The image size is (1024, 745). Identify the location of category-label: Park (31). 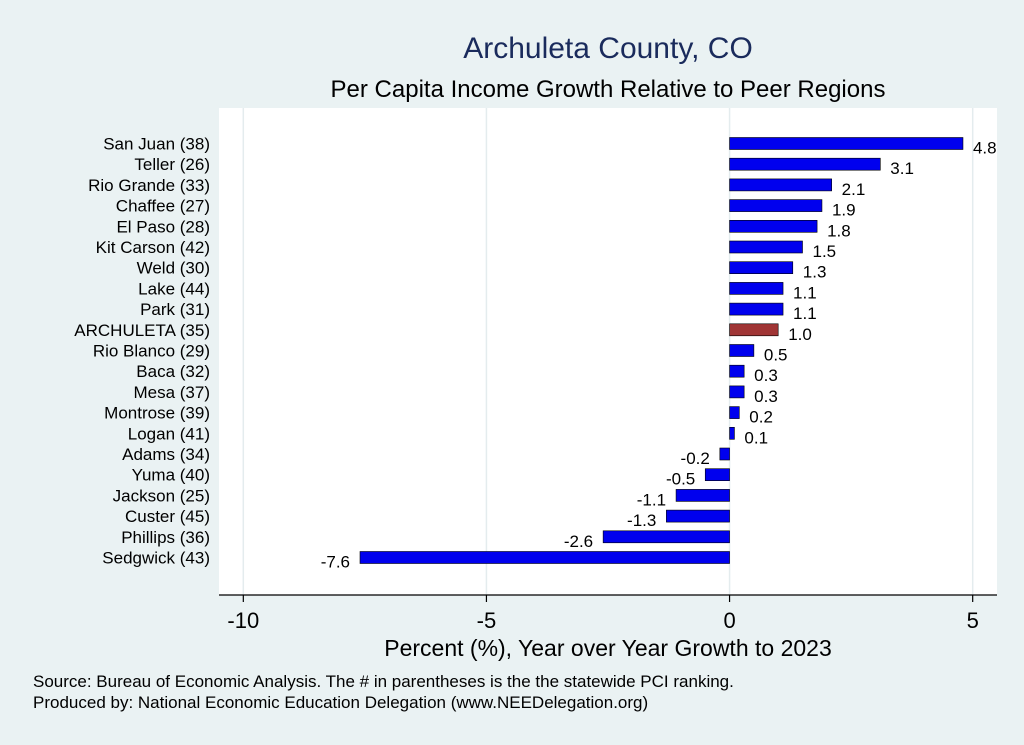
(175, 309).